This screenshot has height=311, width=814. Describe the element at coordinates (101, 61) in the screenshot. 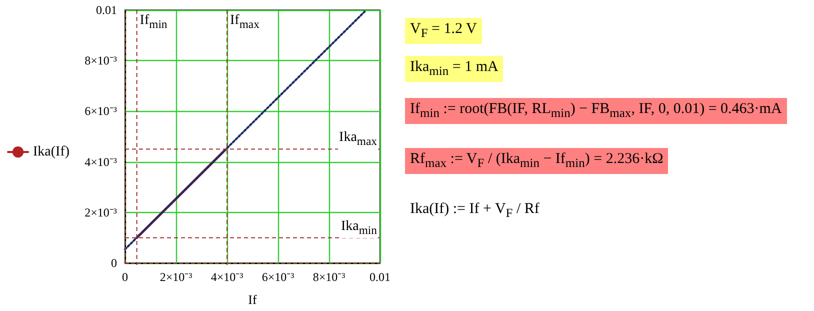

I see `y-tick-label: 8×10⁻³` at that location.